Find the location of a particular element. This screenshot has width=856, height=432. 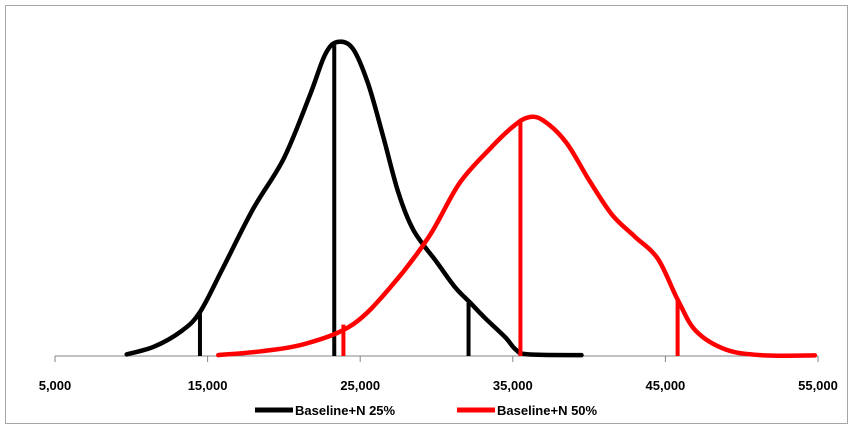

legend-item: Baseline+N 50% is located at coordinates (527, 410).